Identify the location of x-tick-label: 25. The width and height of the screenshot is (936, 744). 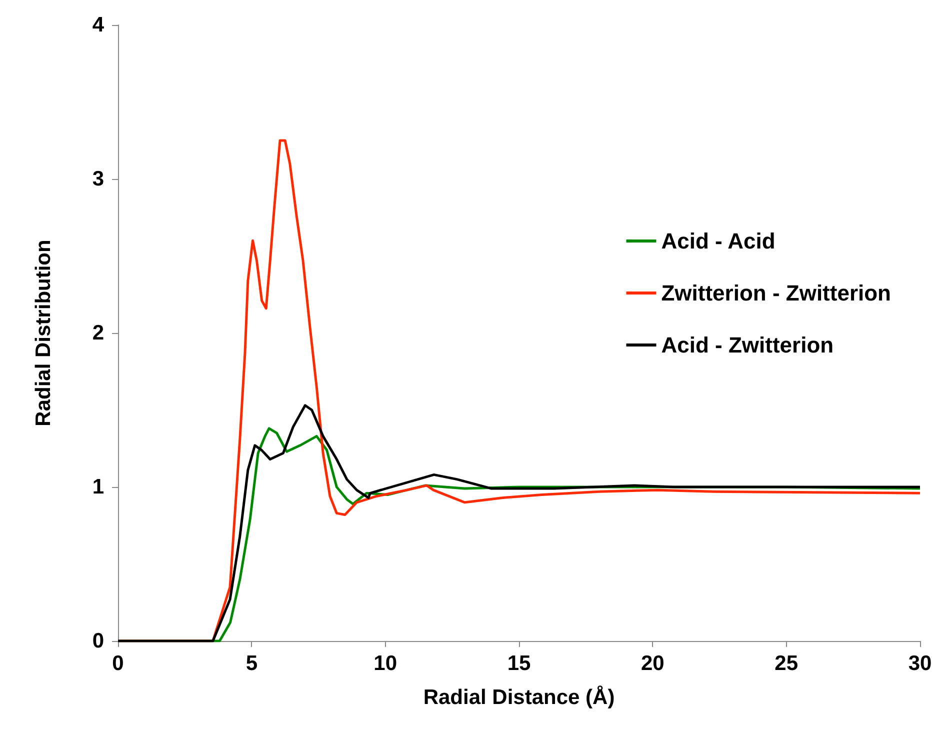
(786, 663).